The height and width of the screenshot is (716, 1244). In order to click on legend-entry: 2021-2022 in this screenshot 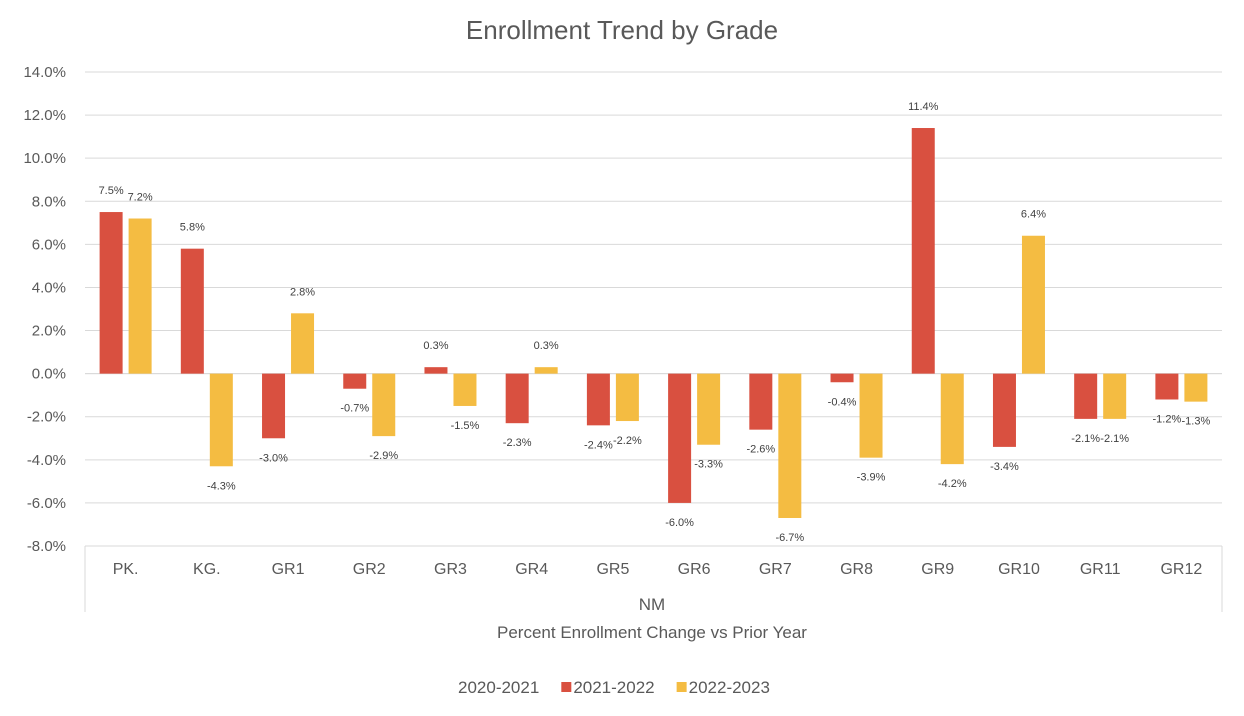, I will do `click(613, 687)`.